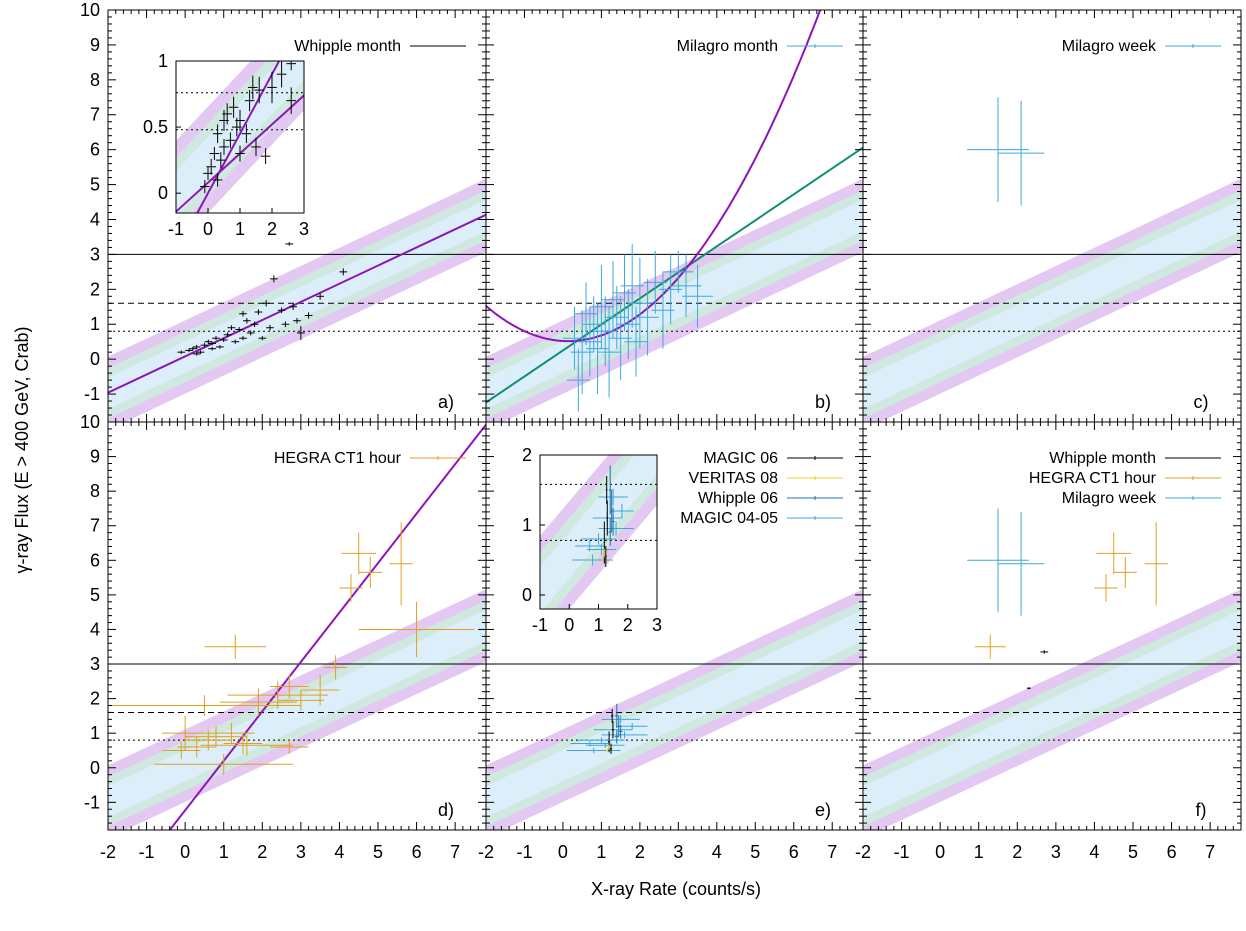 The width and height of the screenshot is (1246, 931). Describe the element at coordinates (628, 625) in the screenshot. I see `inset-x-tick-label: 2` at that location.